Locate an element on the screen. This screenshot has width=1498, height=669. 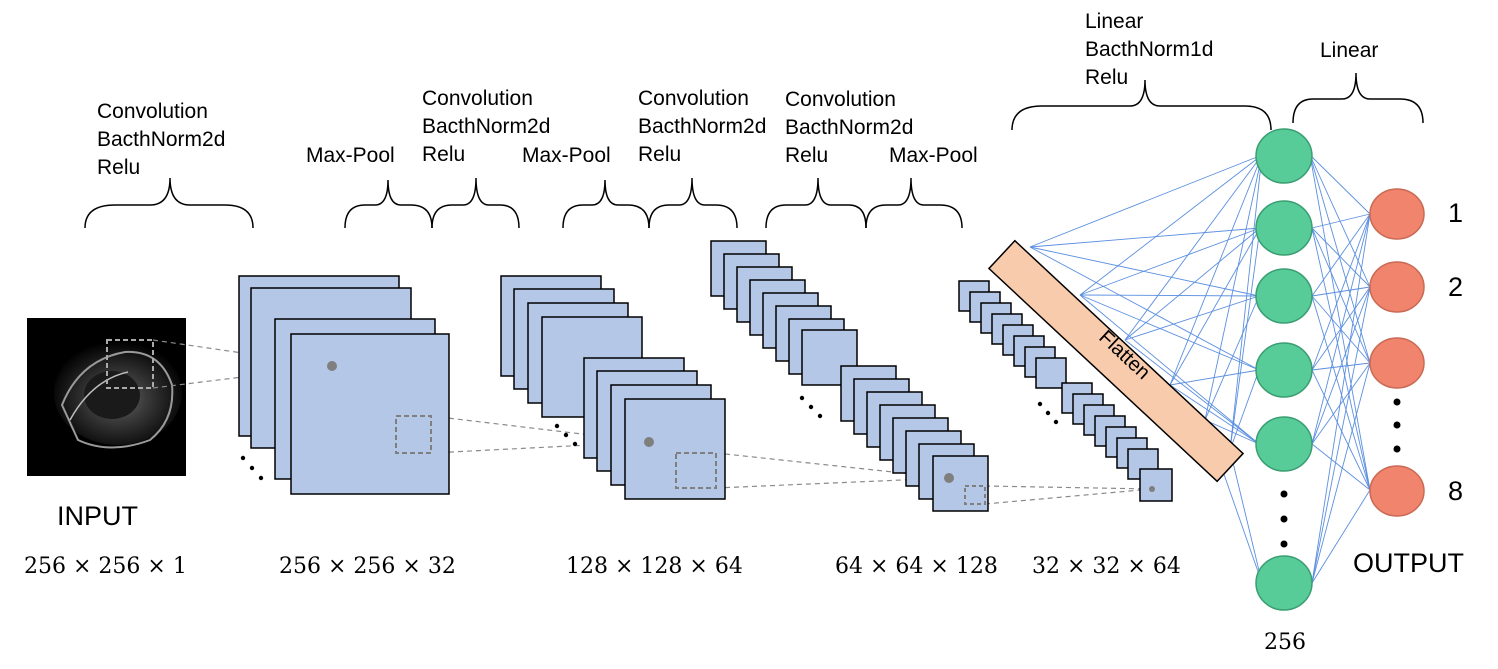
conv-block3-line2: BacthNorm2d is located at coordinates (702, 126).